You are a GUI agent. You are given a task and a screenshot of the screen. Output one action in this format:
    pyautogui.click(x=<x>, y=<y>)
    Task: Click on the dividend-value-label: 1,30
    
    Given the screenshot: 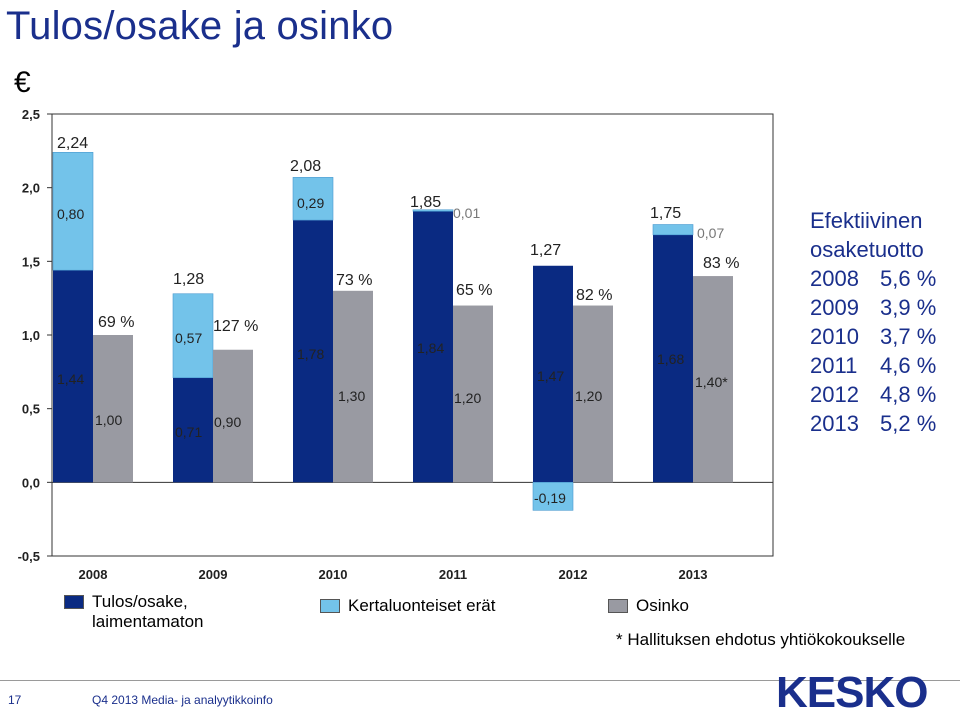 What is the action you would take?
    pyautogui.click(x=351, y=396)
    